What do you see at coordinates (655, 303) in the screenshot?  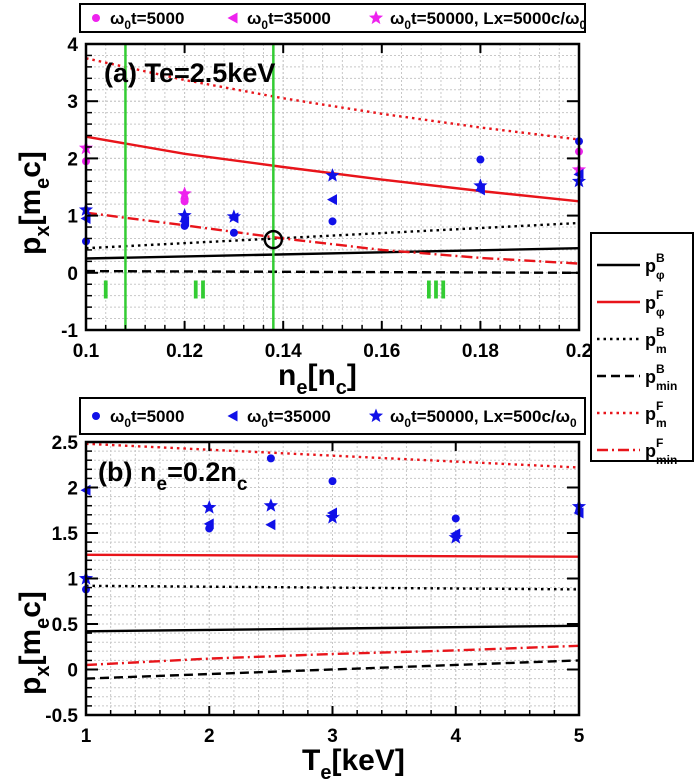 I see `line-legend-label: pF φ` at bounding box center [655, 303].